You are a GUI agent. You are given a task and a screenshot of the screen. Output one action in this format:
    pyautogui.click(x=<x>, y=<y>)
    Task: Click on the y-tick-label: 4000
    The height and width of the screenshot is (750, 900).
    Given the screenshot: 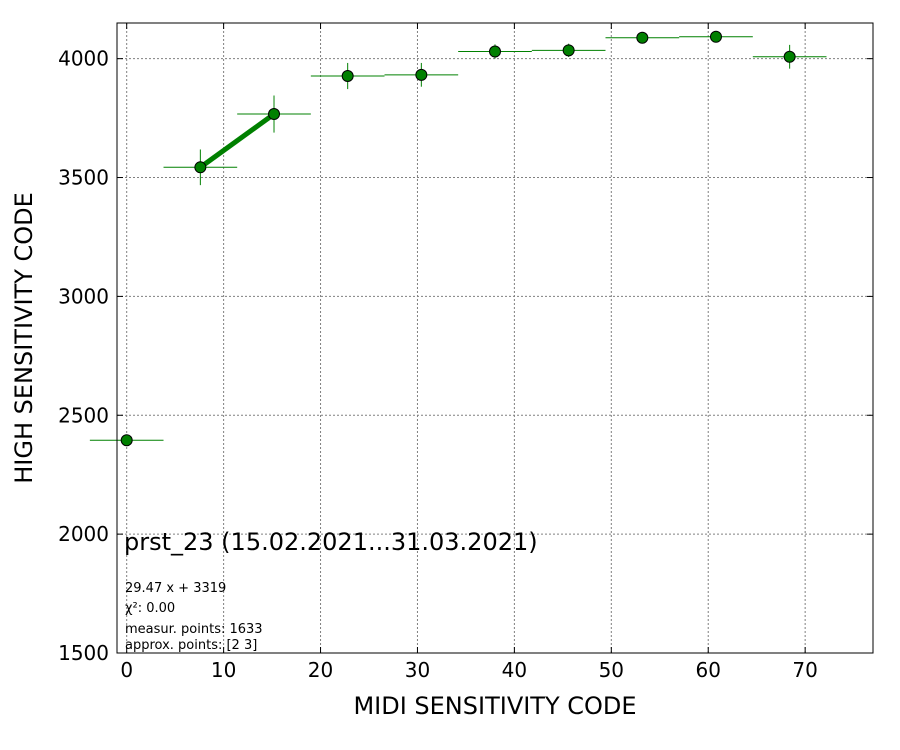 What is the action you would take?
    pyautogui.click(x=83, y=59)
    